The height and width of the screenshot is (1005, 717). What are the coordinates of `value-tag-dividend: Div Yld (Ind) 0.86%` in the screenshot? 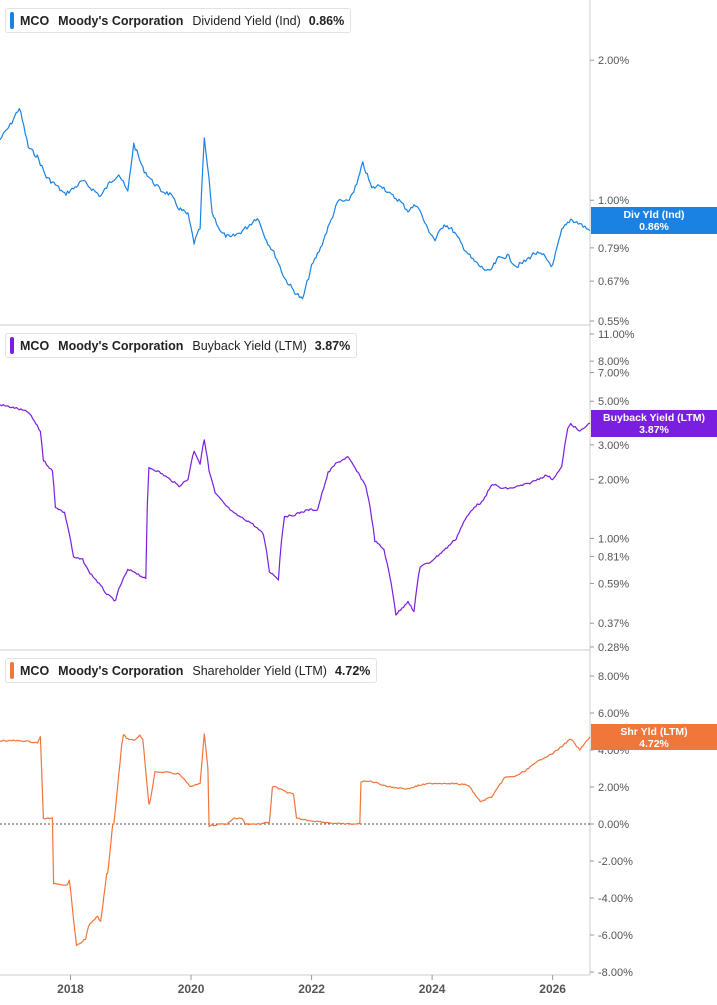 It's located at (654, 220).